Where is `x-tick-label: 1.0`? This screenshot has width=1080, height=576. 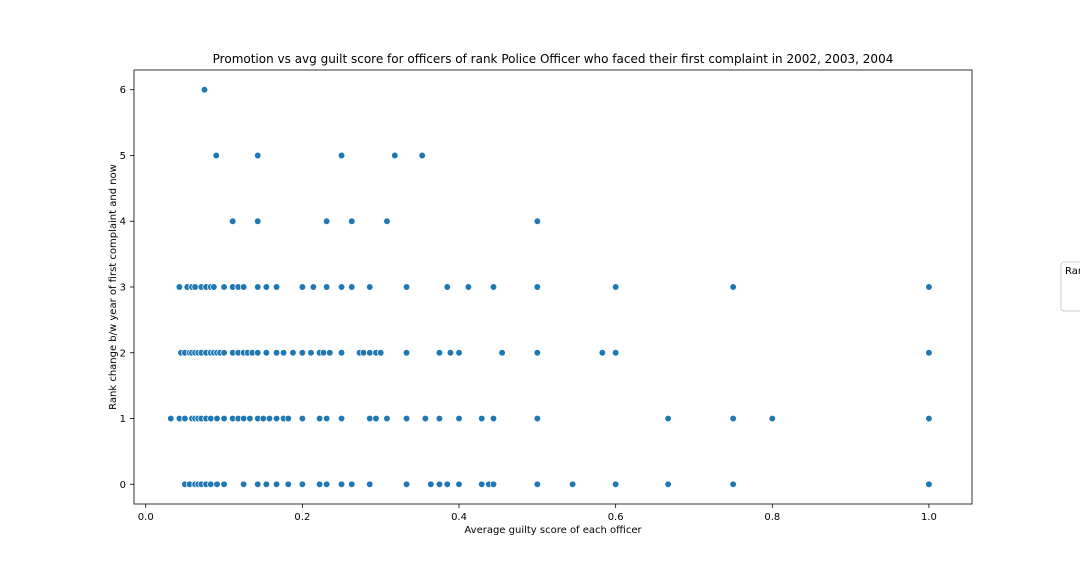
x-tick-label: 1.0 is located at coordinates (929, 517).